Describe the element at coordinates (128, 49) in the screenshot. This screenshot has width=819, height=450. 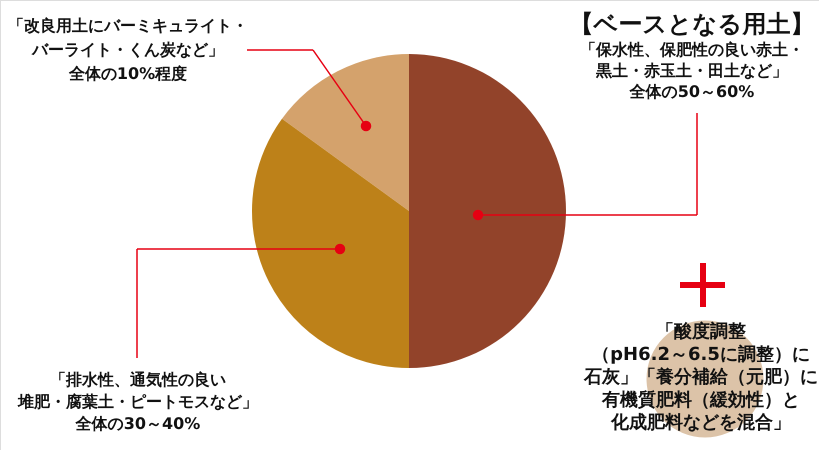
I see `slice-label: 「改良用土にバーミキュライト・バーライト・くん炭など」全体の10%程度` at that location.